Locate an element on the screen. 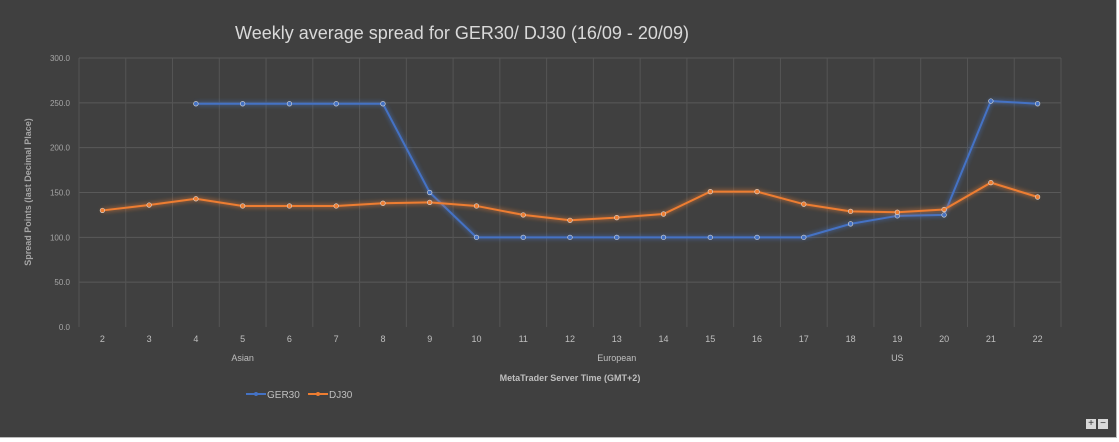 The width and height of the screenshot is (1119, 442). zoom-out-button: − is located at coordinates (1103, 424).